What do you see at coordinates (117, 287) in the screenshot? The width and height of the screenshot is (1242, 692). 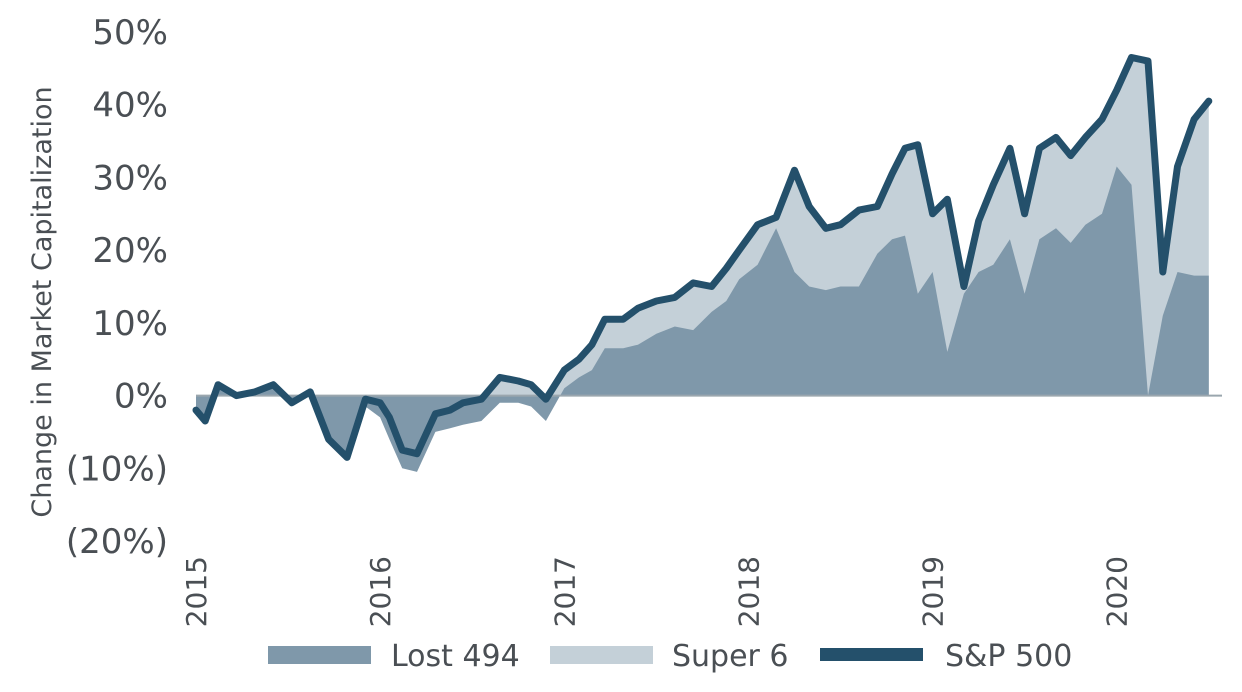 I see `y-axis-ticks: 50% 40% 30% 20% 10% 0% (10%) (20%)` at bounding box center [117, 287].